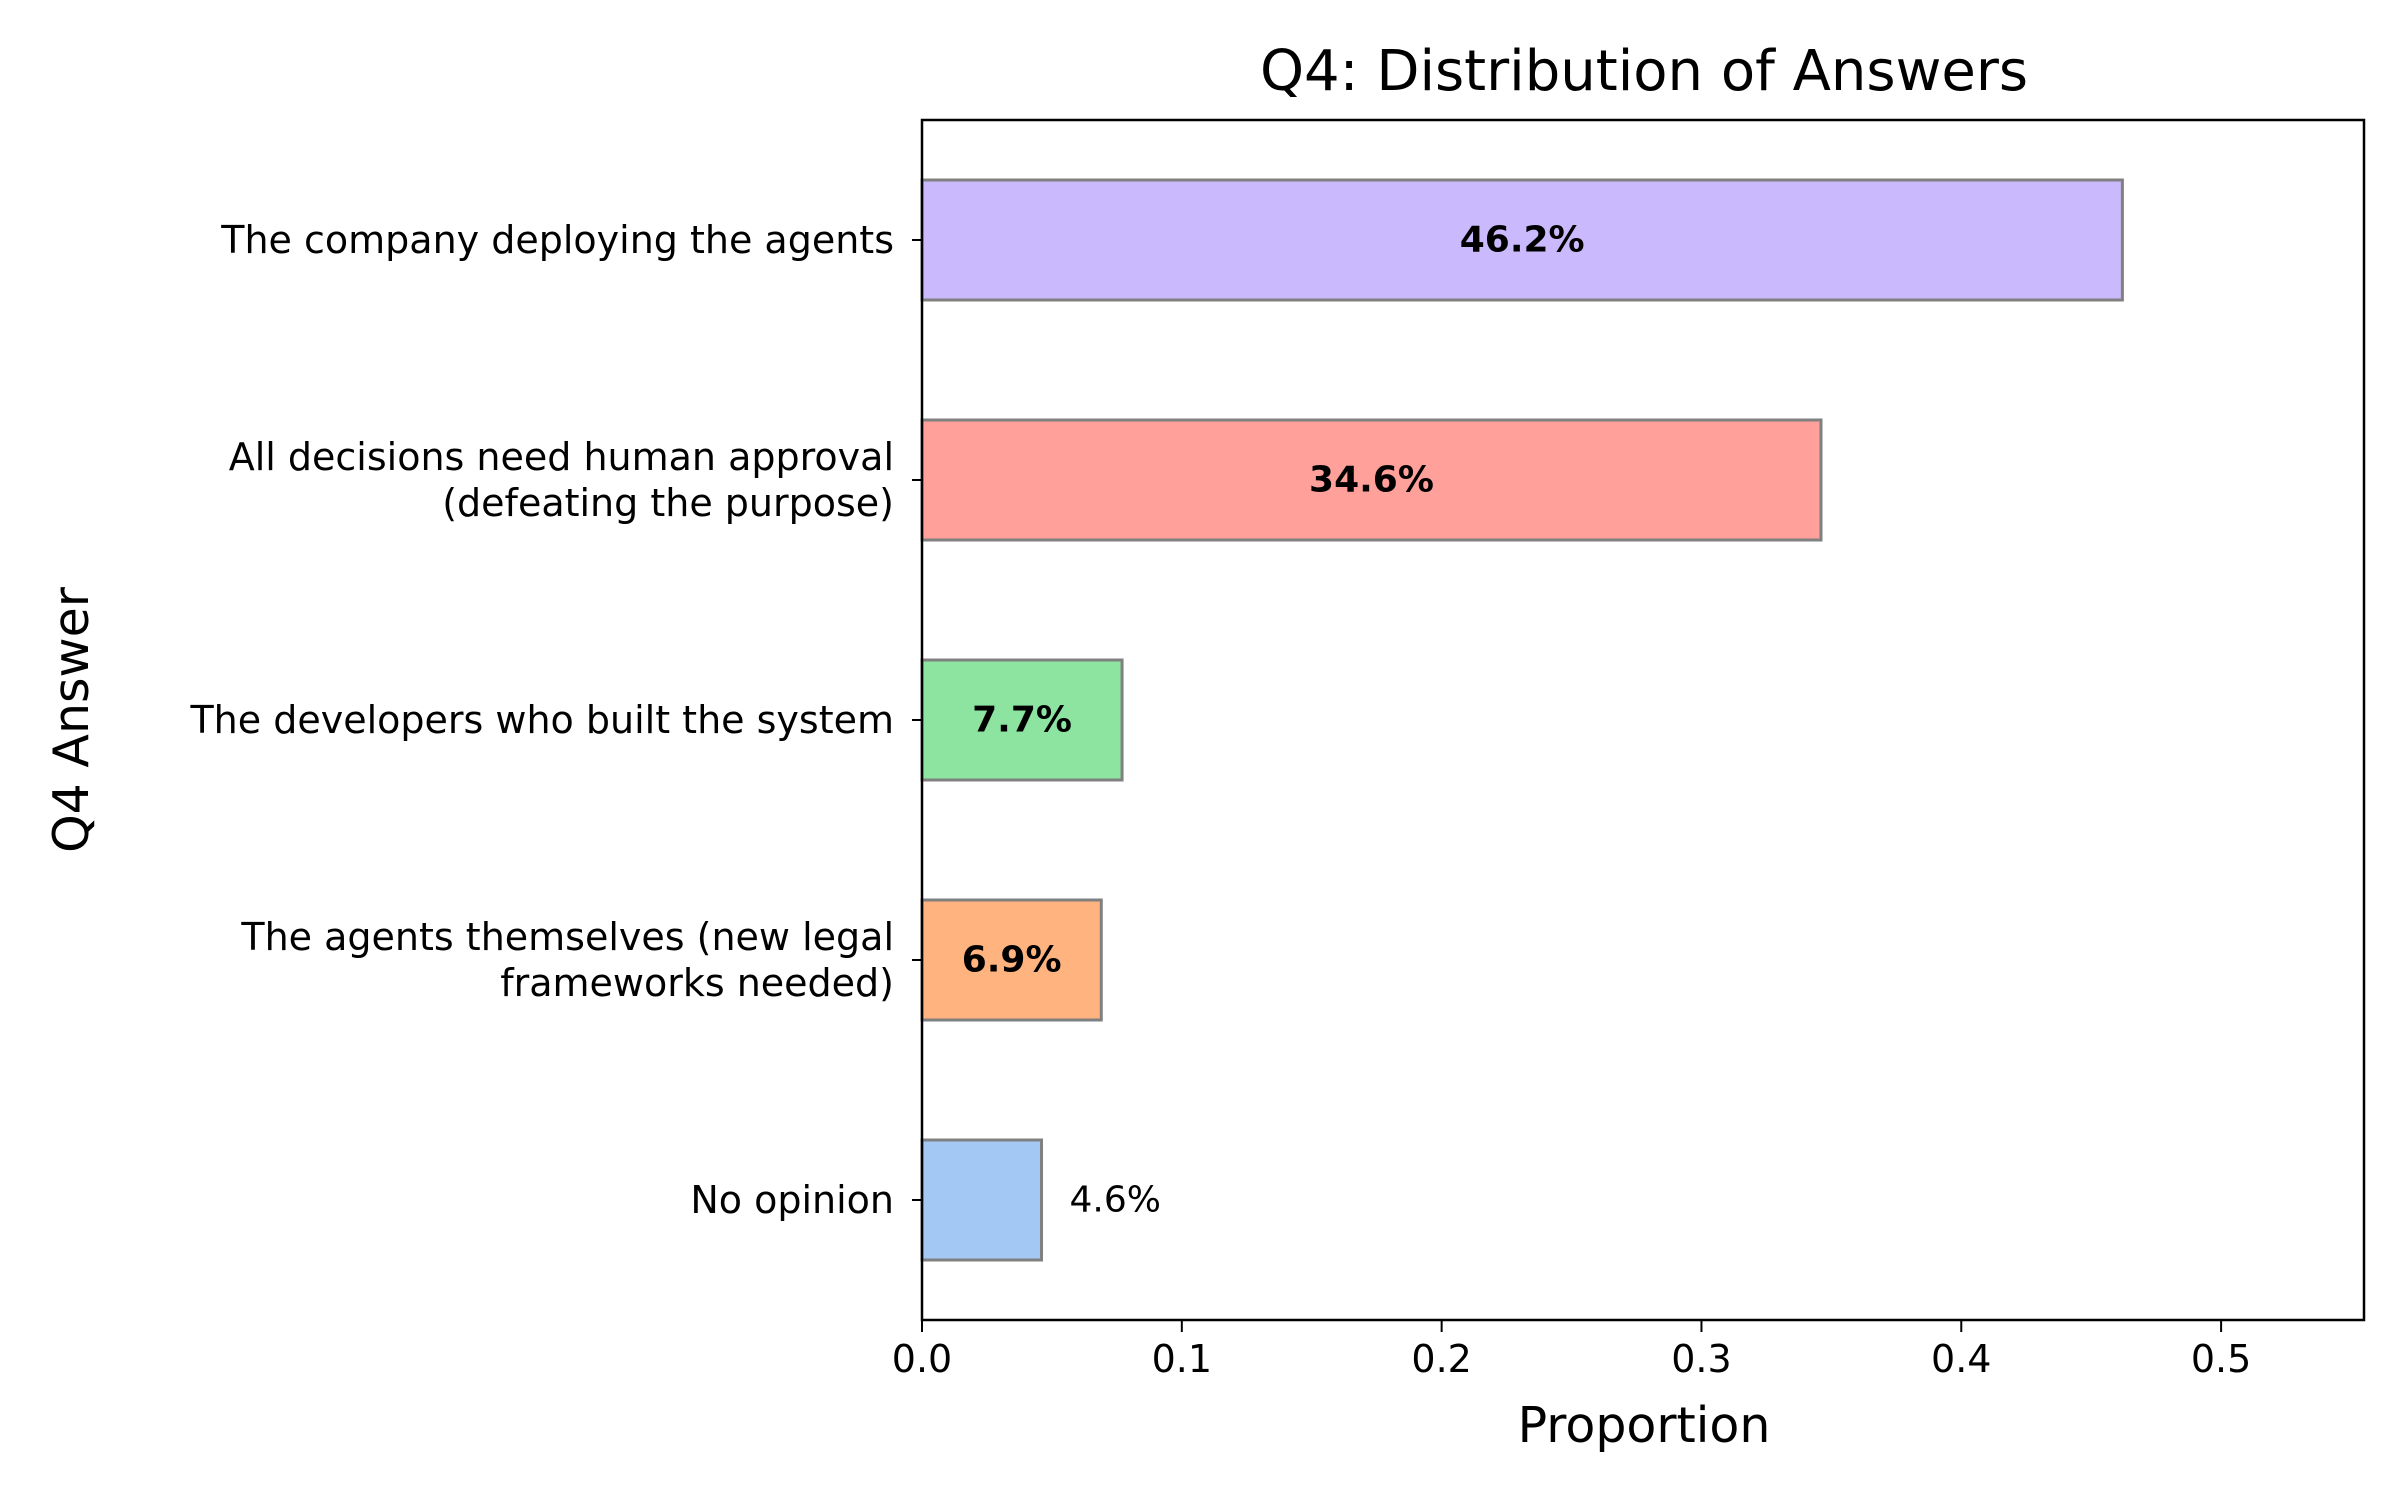 This screenshot has width=2400, height=1500. Describe the element at coordinates (697, 983) in the screenshot. I see `category-label: frameworks needed)` at that location.